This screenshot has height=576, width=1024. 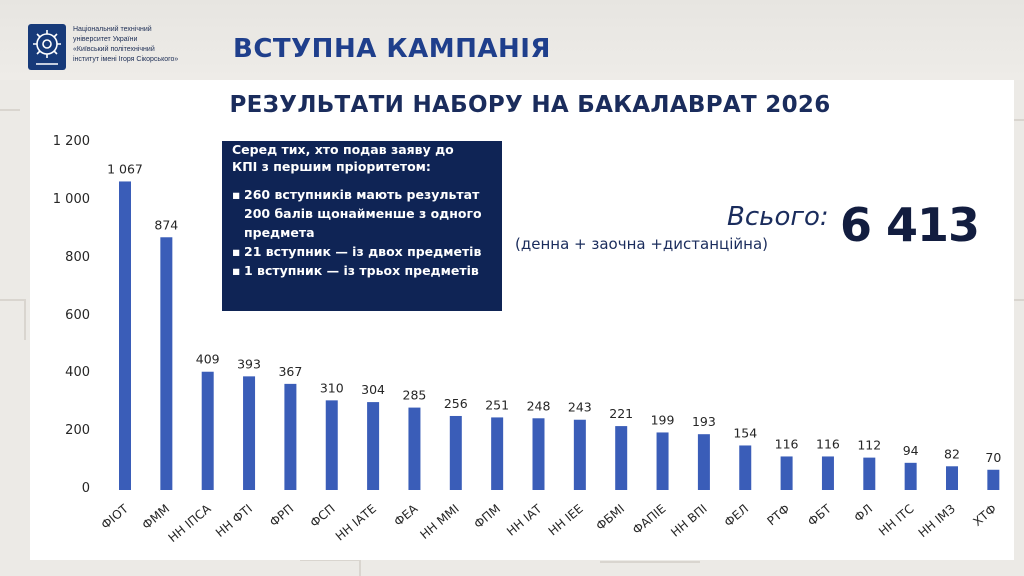 I want to click on x-category-label: ФЛ, so click(x=863, y=513).